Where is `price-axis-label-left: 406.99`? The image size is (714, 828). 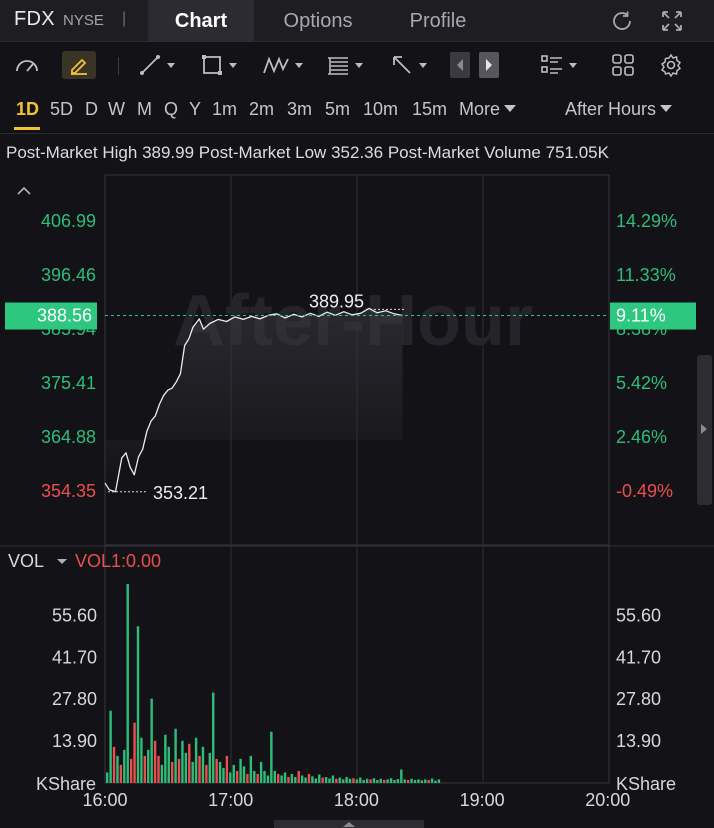
price-axis-label-left: 406.99 is located at coordinates (68, 221).